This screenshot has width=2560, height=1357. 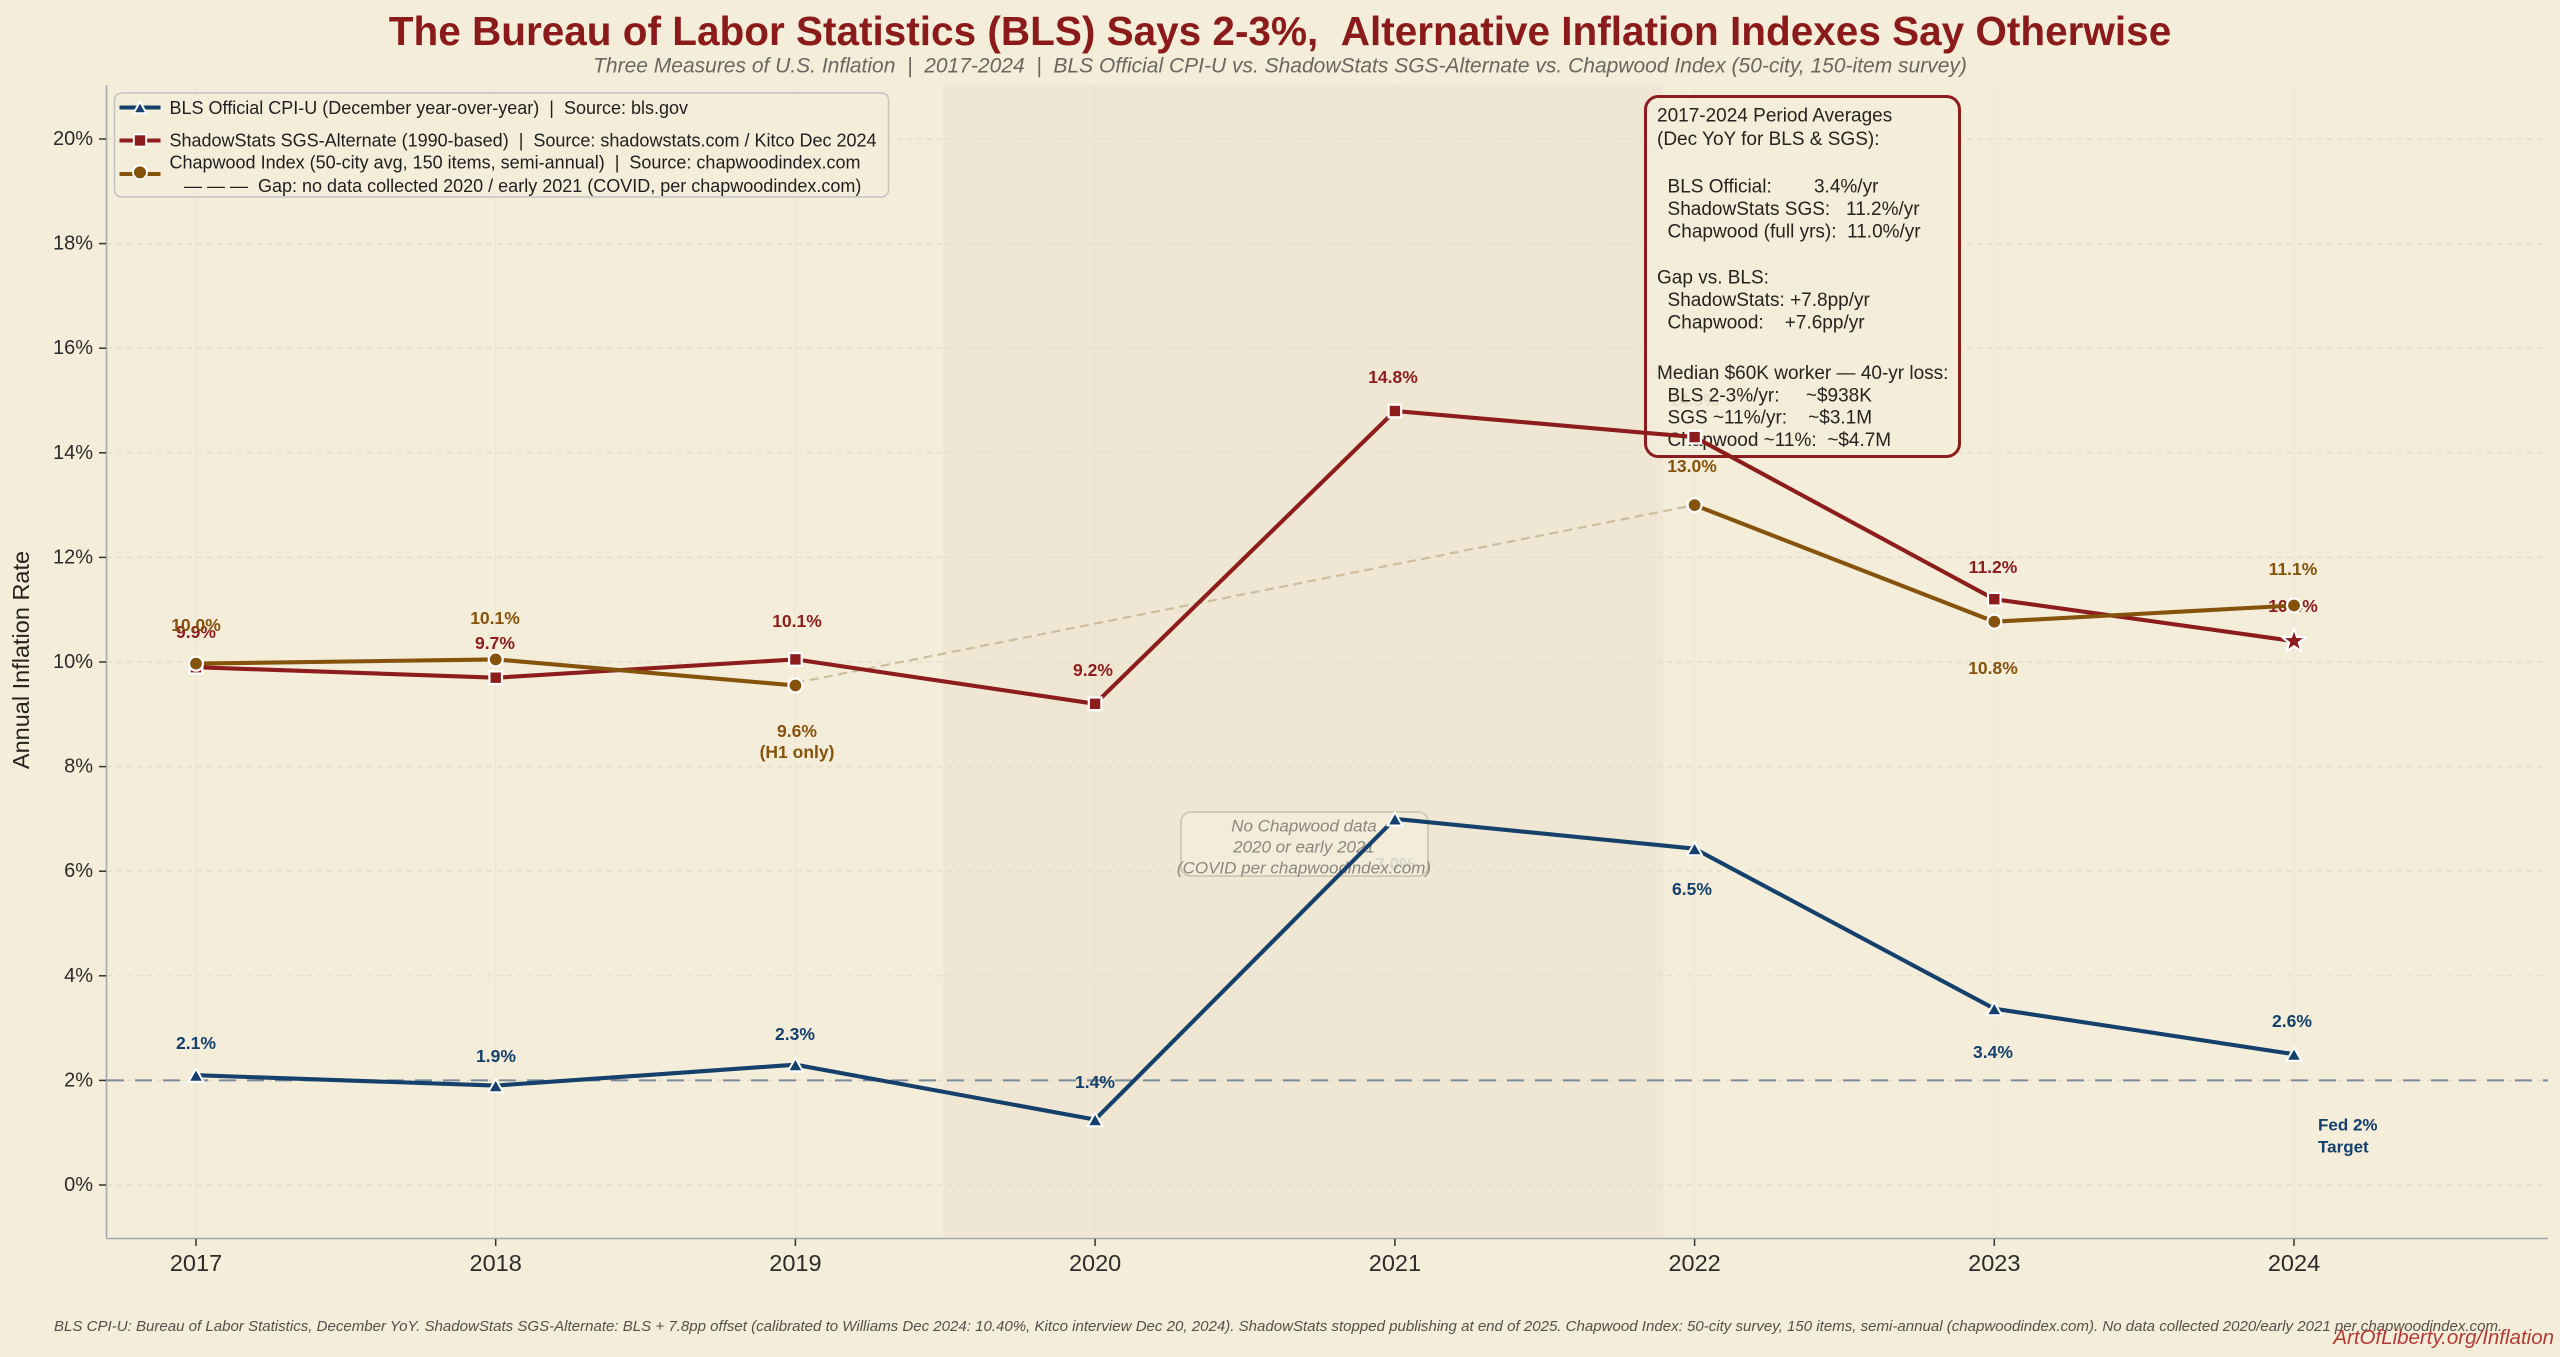 What do you see at coordinates (797, 752) in the screenshot?
I see `svg-text: (H1 only)` at bounding box center [797, 752].